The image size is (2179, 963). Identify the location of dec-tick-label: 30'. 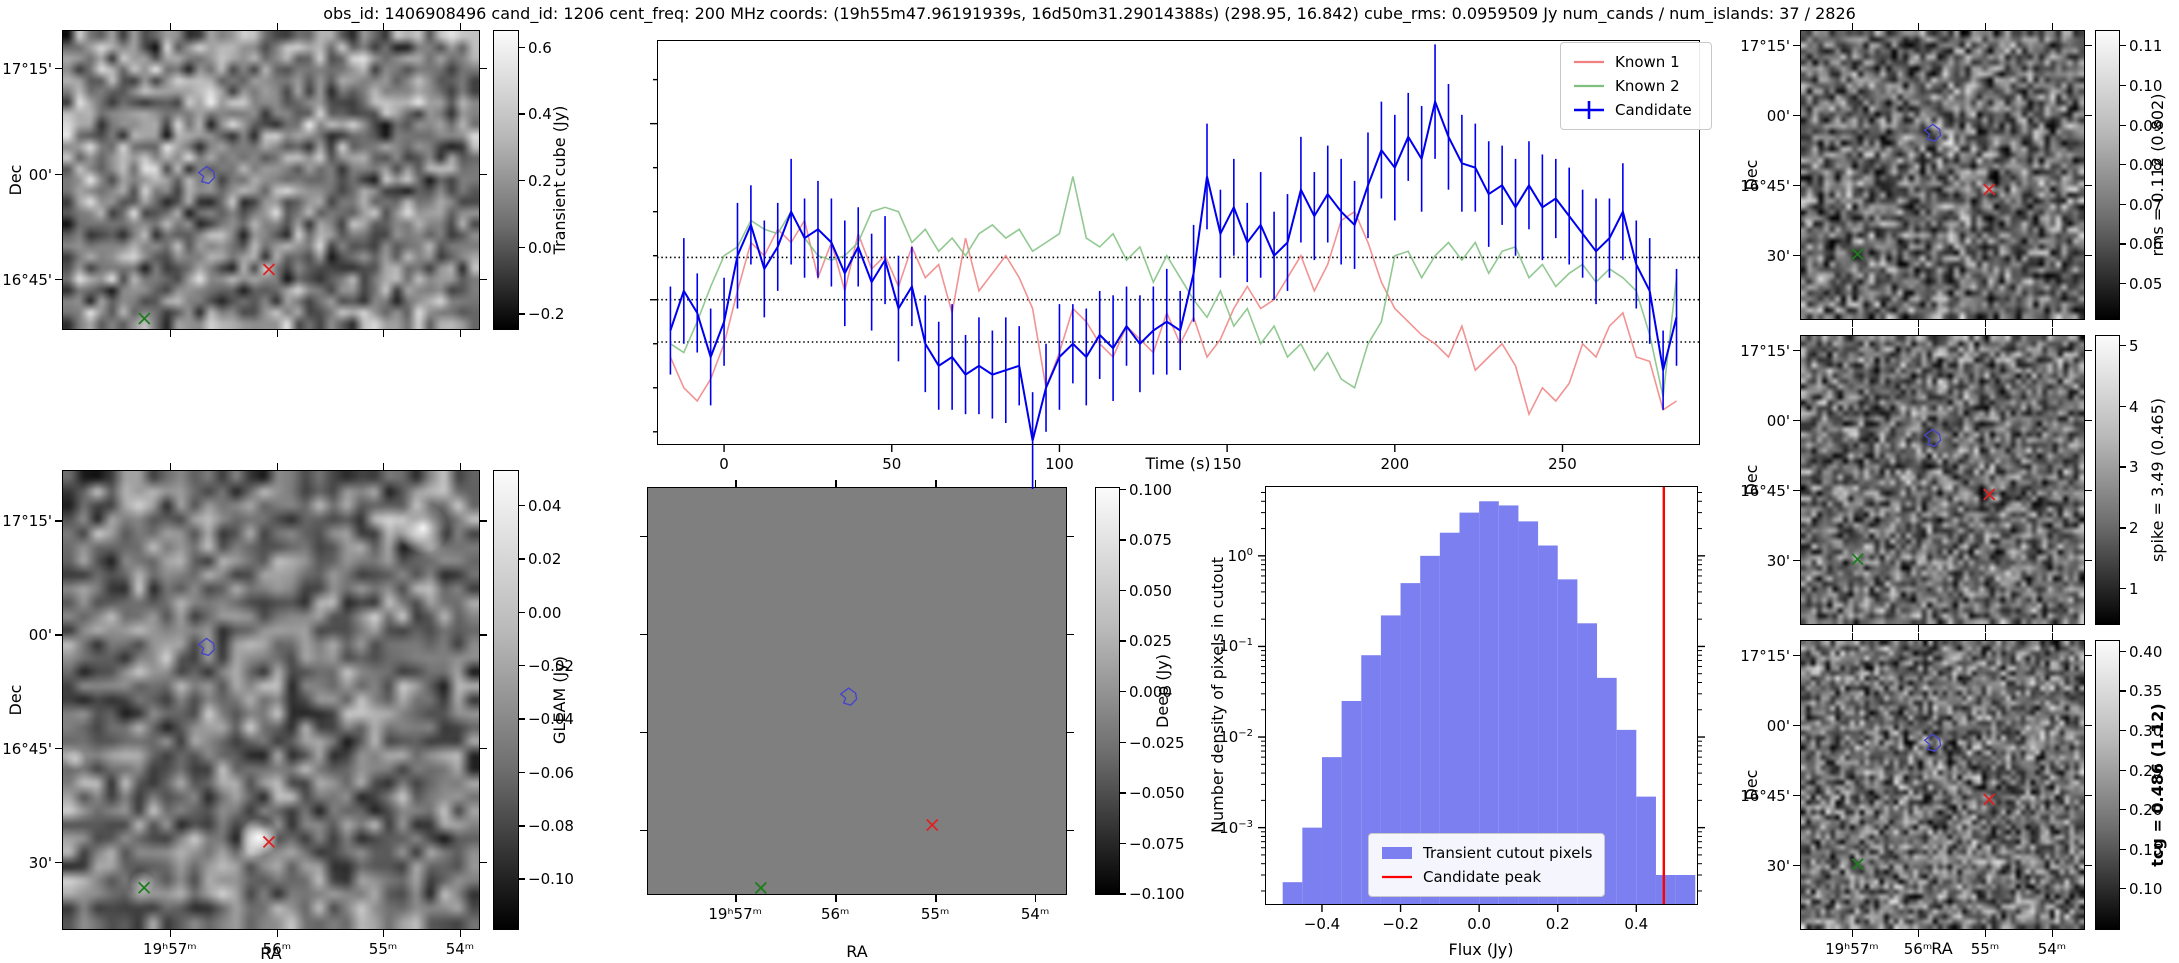
(1778, 256).